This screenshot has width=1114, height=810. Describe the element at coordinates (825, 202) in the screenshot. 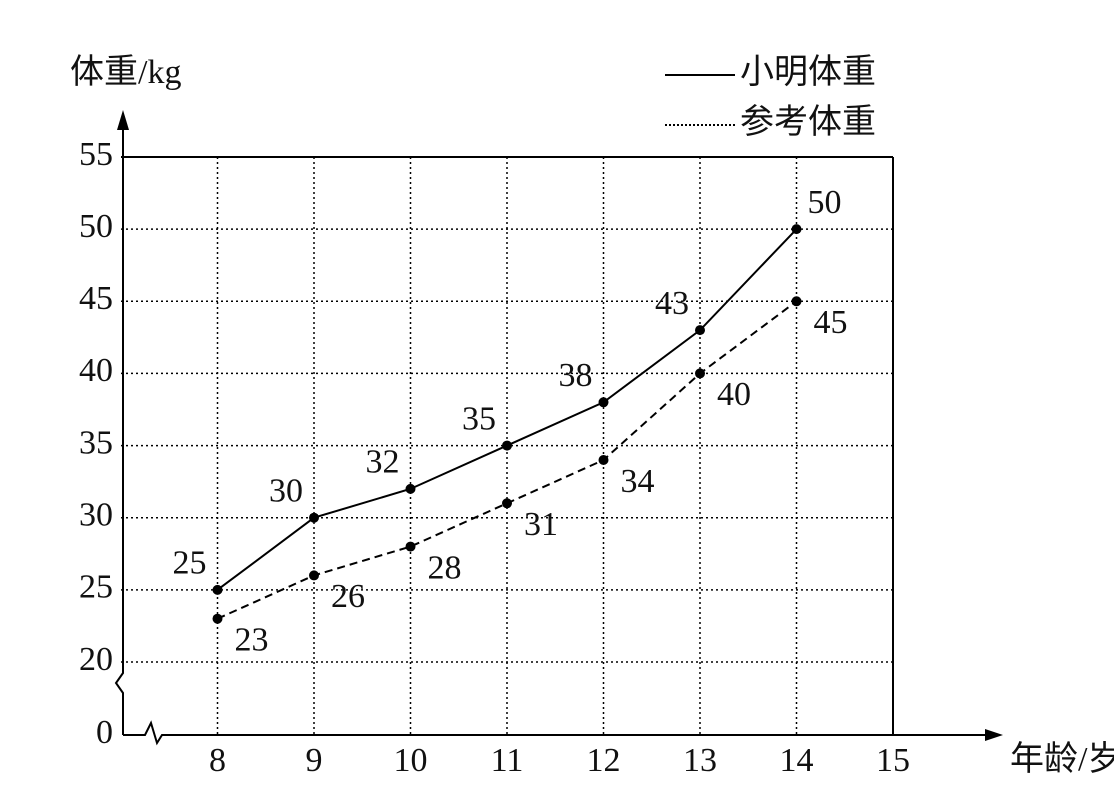

I see `data-label: 50` at that location.